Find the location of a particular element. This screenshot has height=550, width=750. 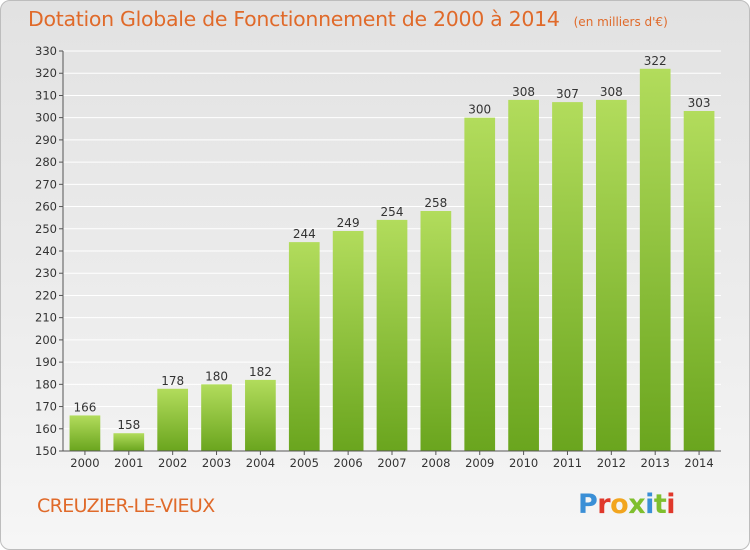

logo-letter: P is located at coordinates (588, 504).